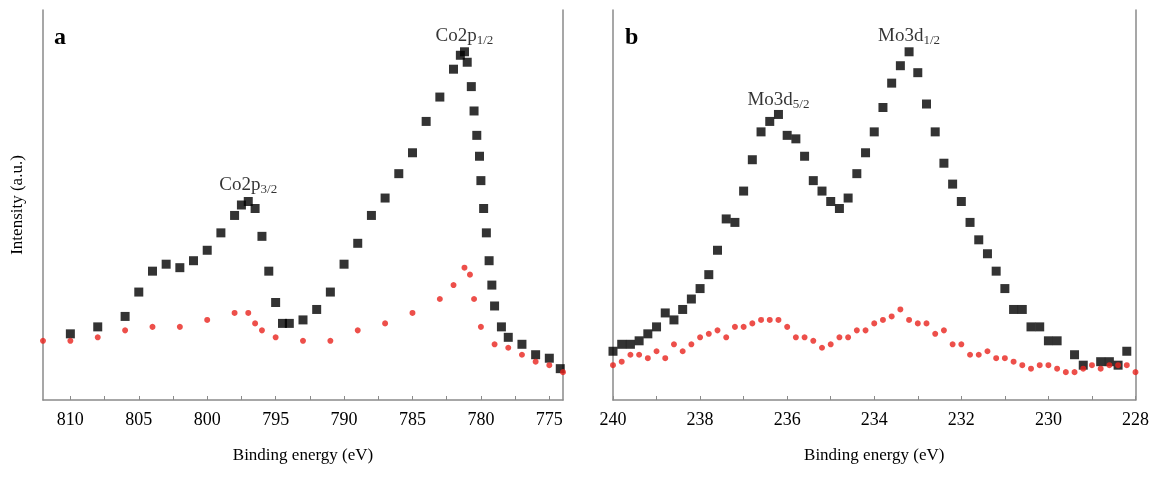  Describe the element at coordinates (700, 419) in the screenshot. I see `x-tick-label: 238` at that location.